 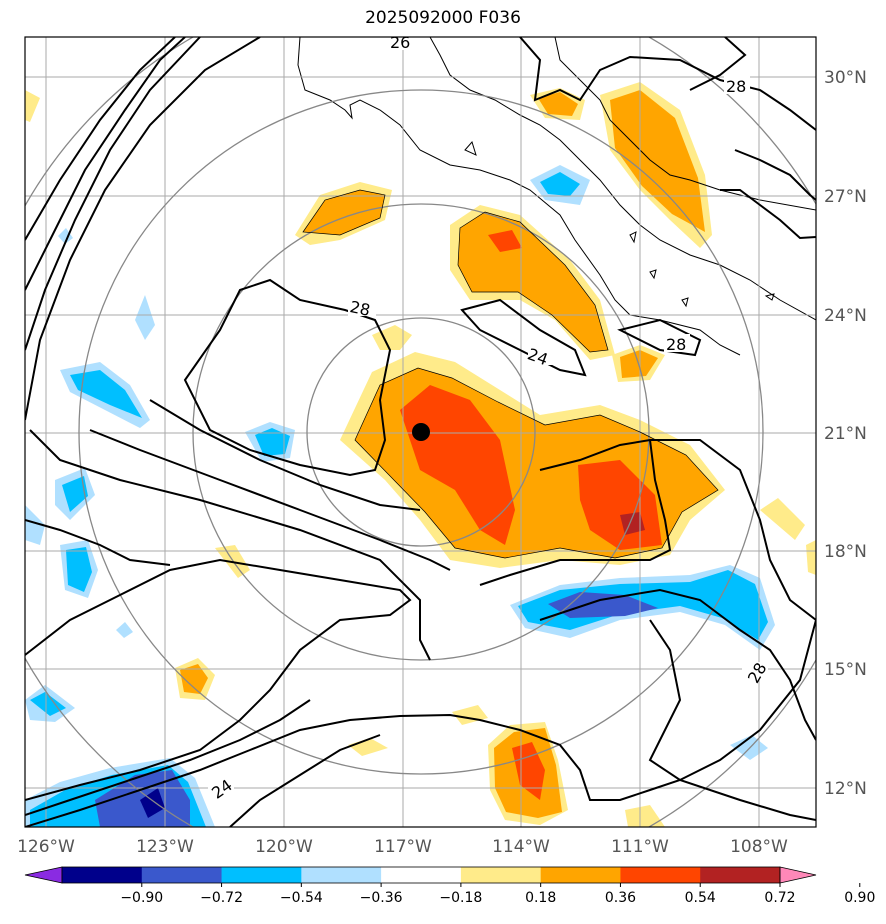 What do you see at coordinates (700, 898) in the screenshot?
I see `colorbar-tick-label: 0.54` at bounding box center [700, 898].